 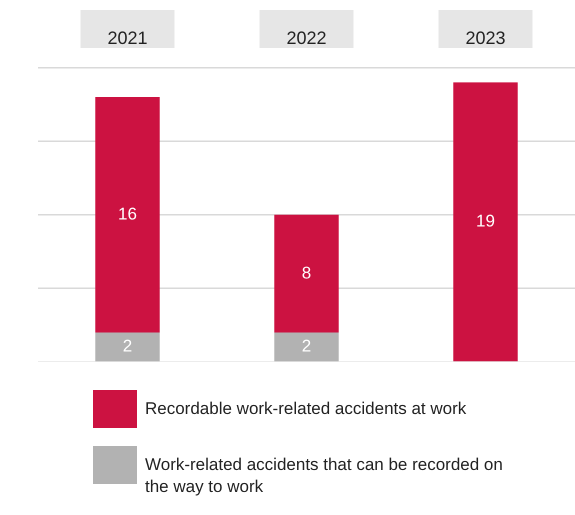 What do you see at coordinates (306, 38) in the screenshot?
I see `x-tick-label: 2022` at bounding box center [306, 38].